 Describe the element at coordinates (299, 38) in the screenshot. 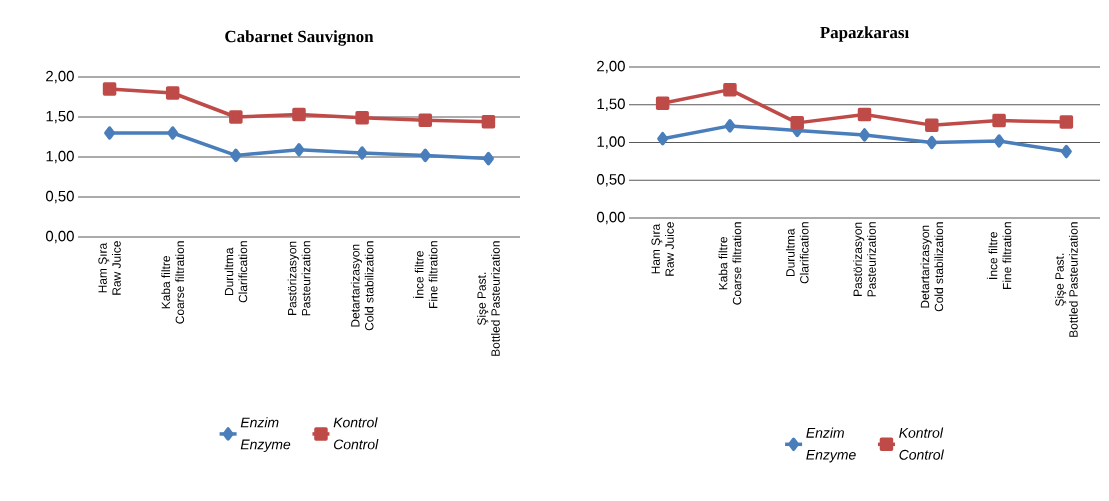

I see `chart-title: Cabarnet Sauvignon` at that location.